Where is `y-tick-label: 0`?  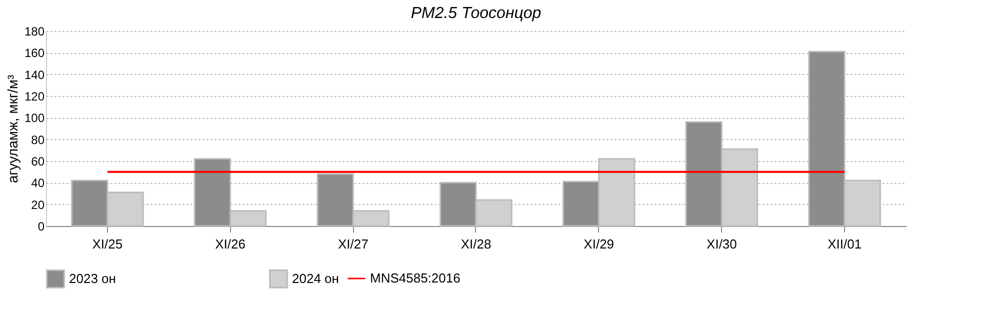 y-tick-label: 0 is located at coordinates (41, 227).